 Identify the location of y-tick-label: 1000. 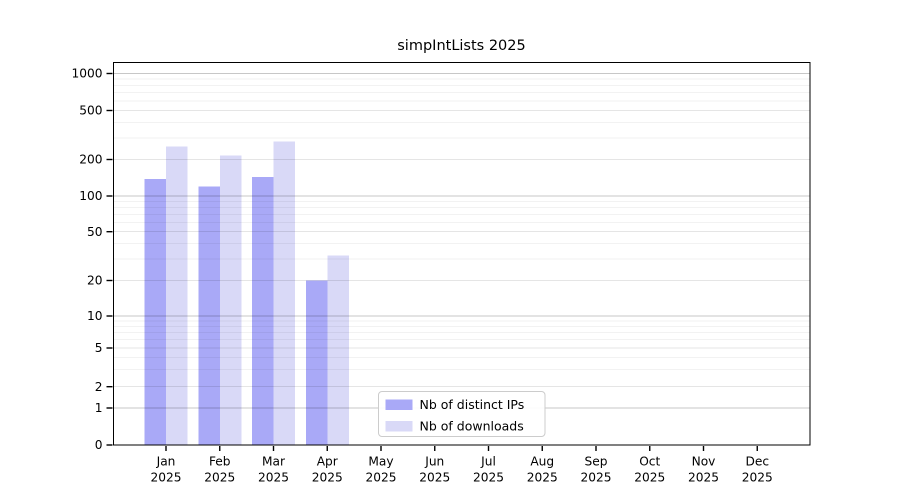
(86, 74).